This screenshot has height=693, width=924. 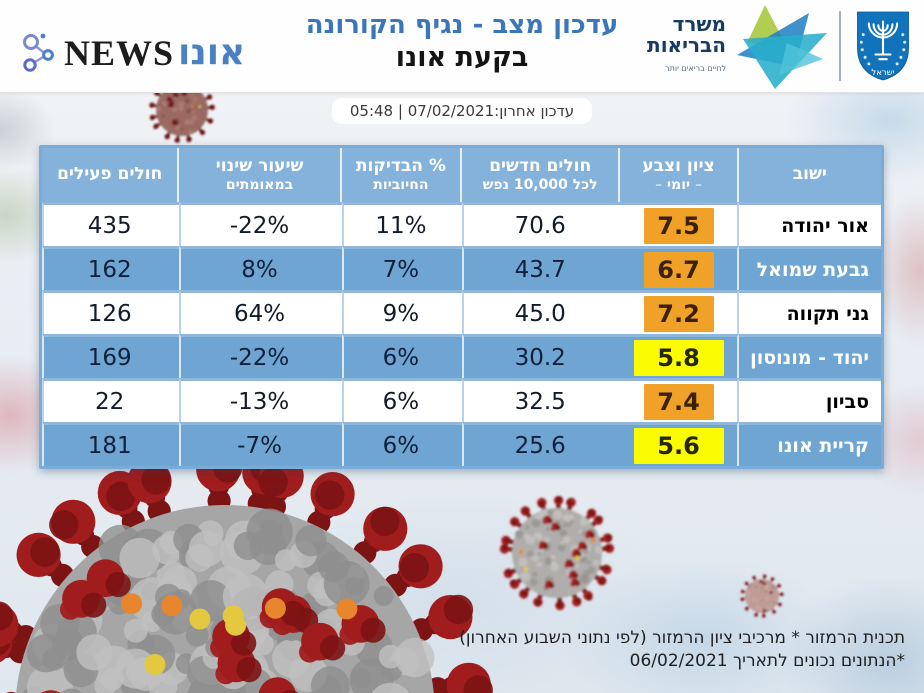 What do you see at coordinates (541, 356) in the screenshot?
I see `new-cases-cell: 30.2` at bounding box center [541, 356].